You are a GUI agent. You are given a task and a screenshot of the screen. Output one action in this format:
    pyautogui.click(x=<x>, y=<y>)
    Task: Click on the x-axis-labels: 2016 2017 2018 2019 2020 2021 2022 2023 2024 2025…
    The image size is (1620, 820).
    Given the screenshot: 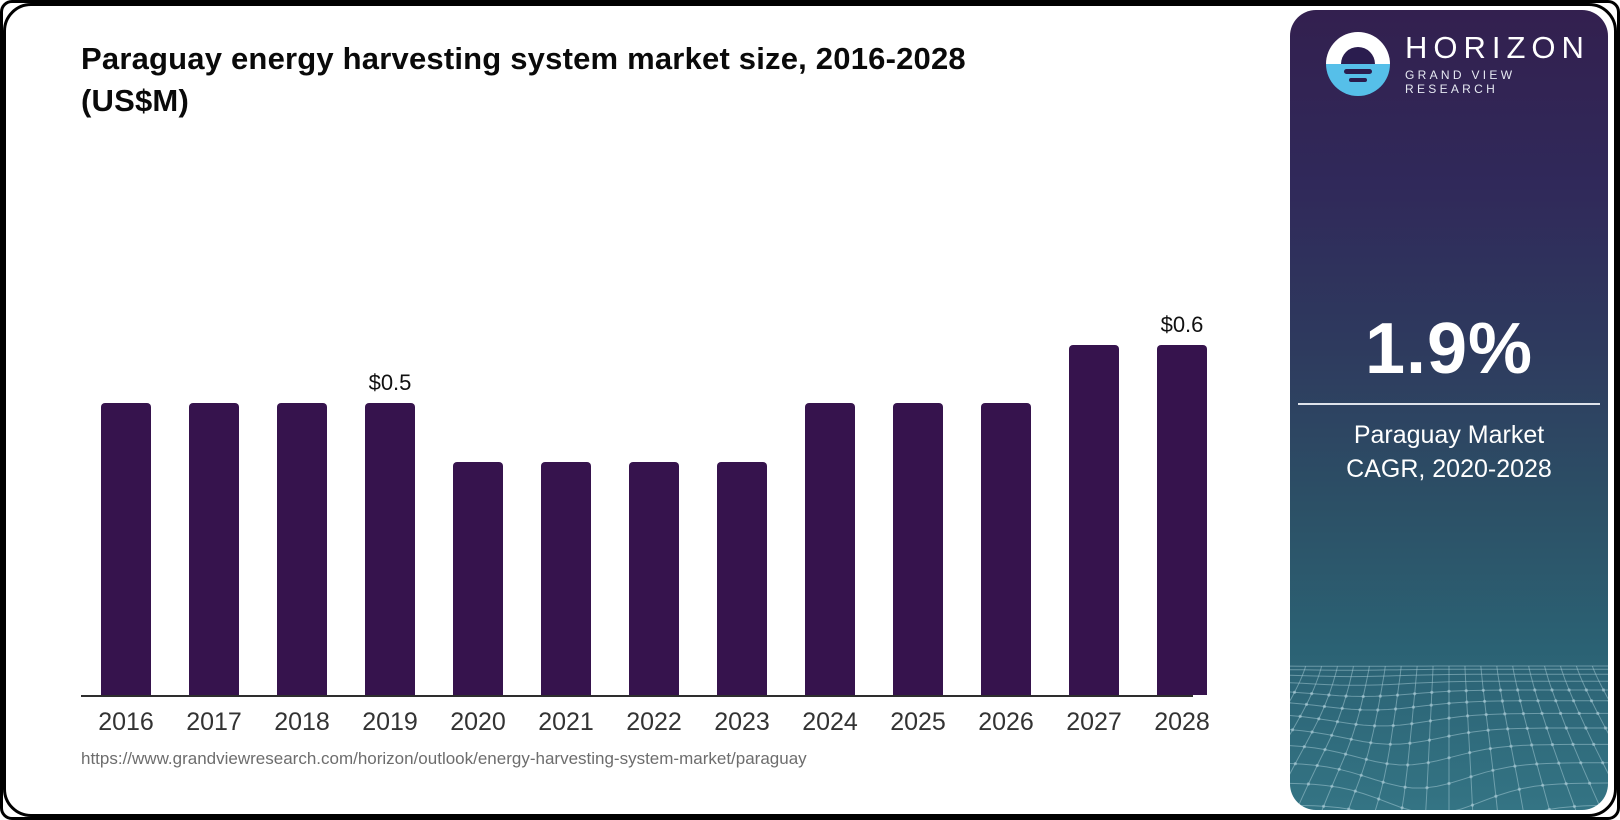 What is the action you would take?
    pyautogui.click(x=654, y=722)
    